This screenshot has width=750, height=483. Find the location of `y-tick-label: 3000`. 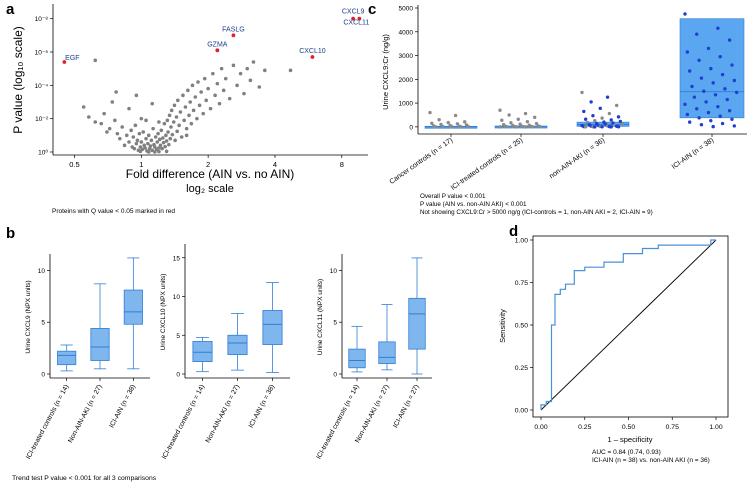

y-tick-label: 3000 is located at coordinates (406, 56).